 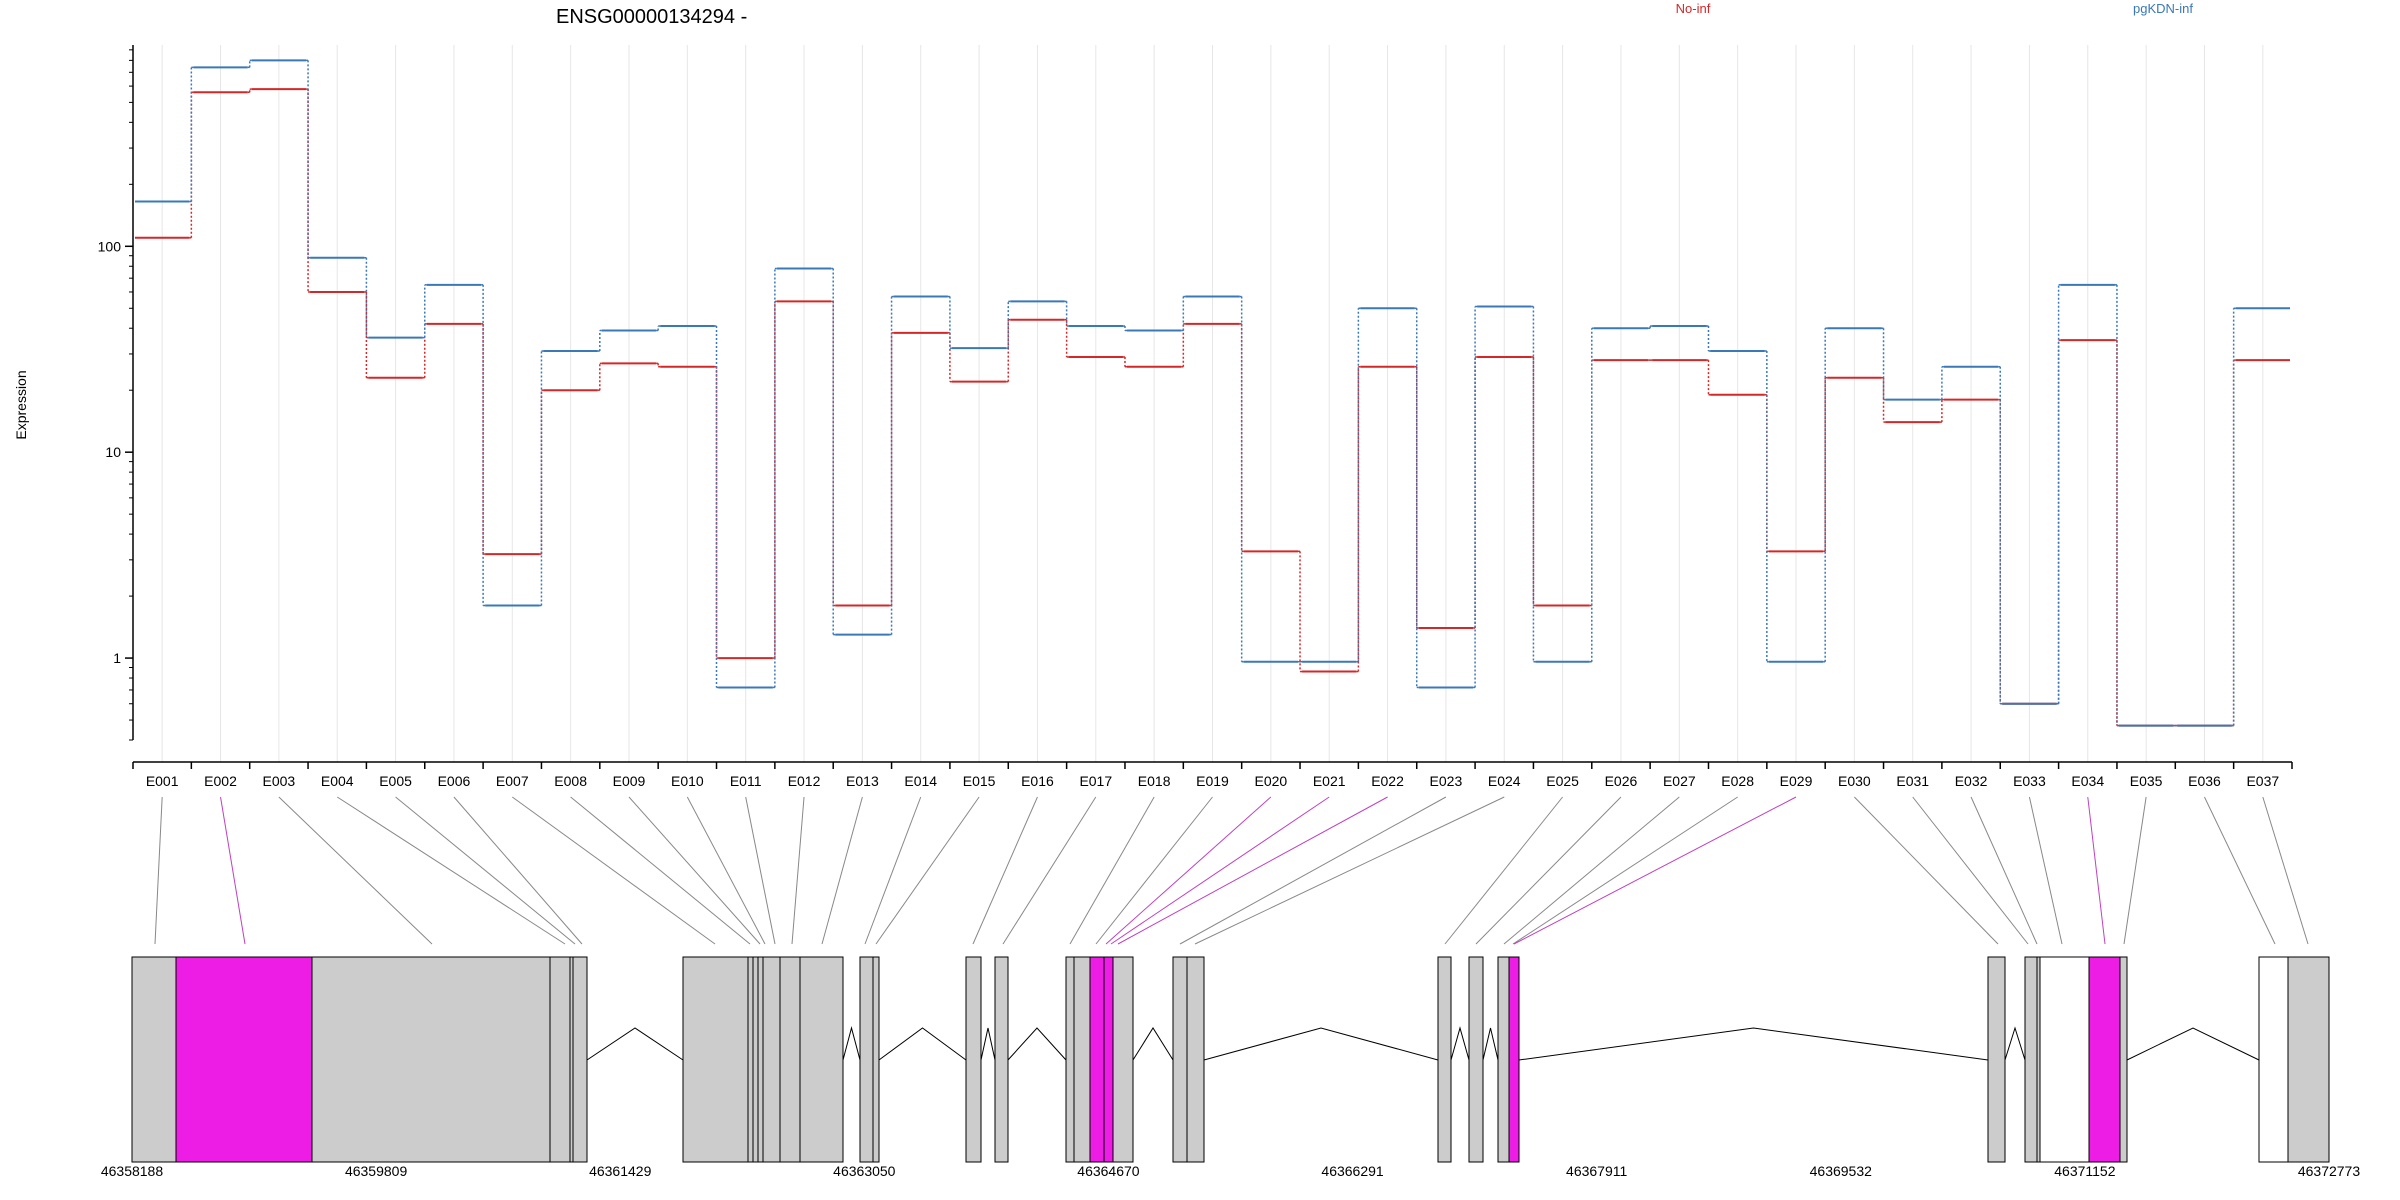 I want to click on x-tick-label: E023, so click(x=1446, y=781).